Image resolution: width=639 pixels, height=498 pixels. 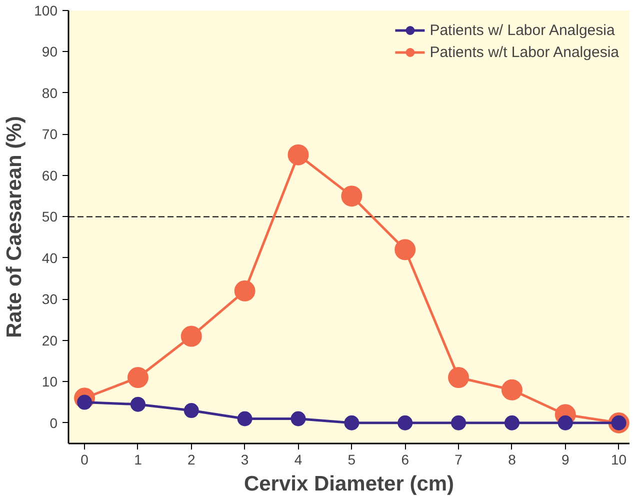 I want to click on y-tick-label: 0, so click(x=54, y=422).